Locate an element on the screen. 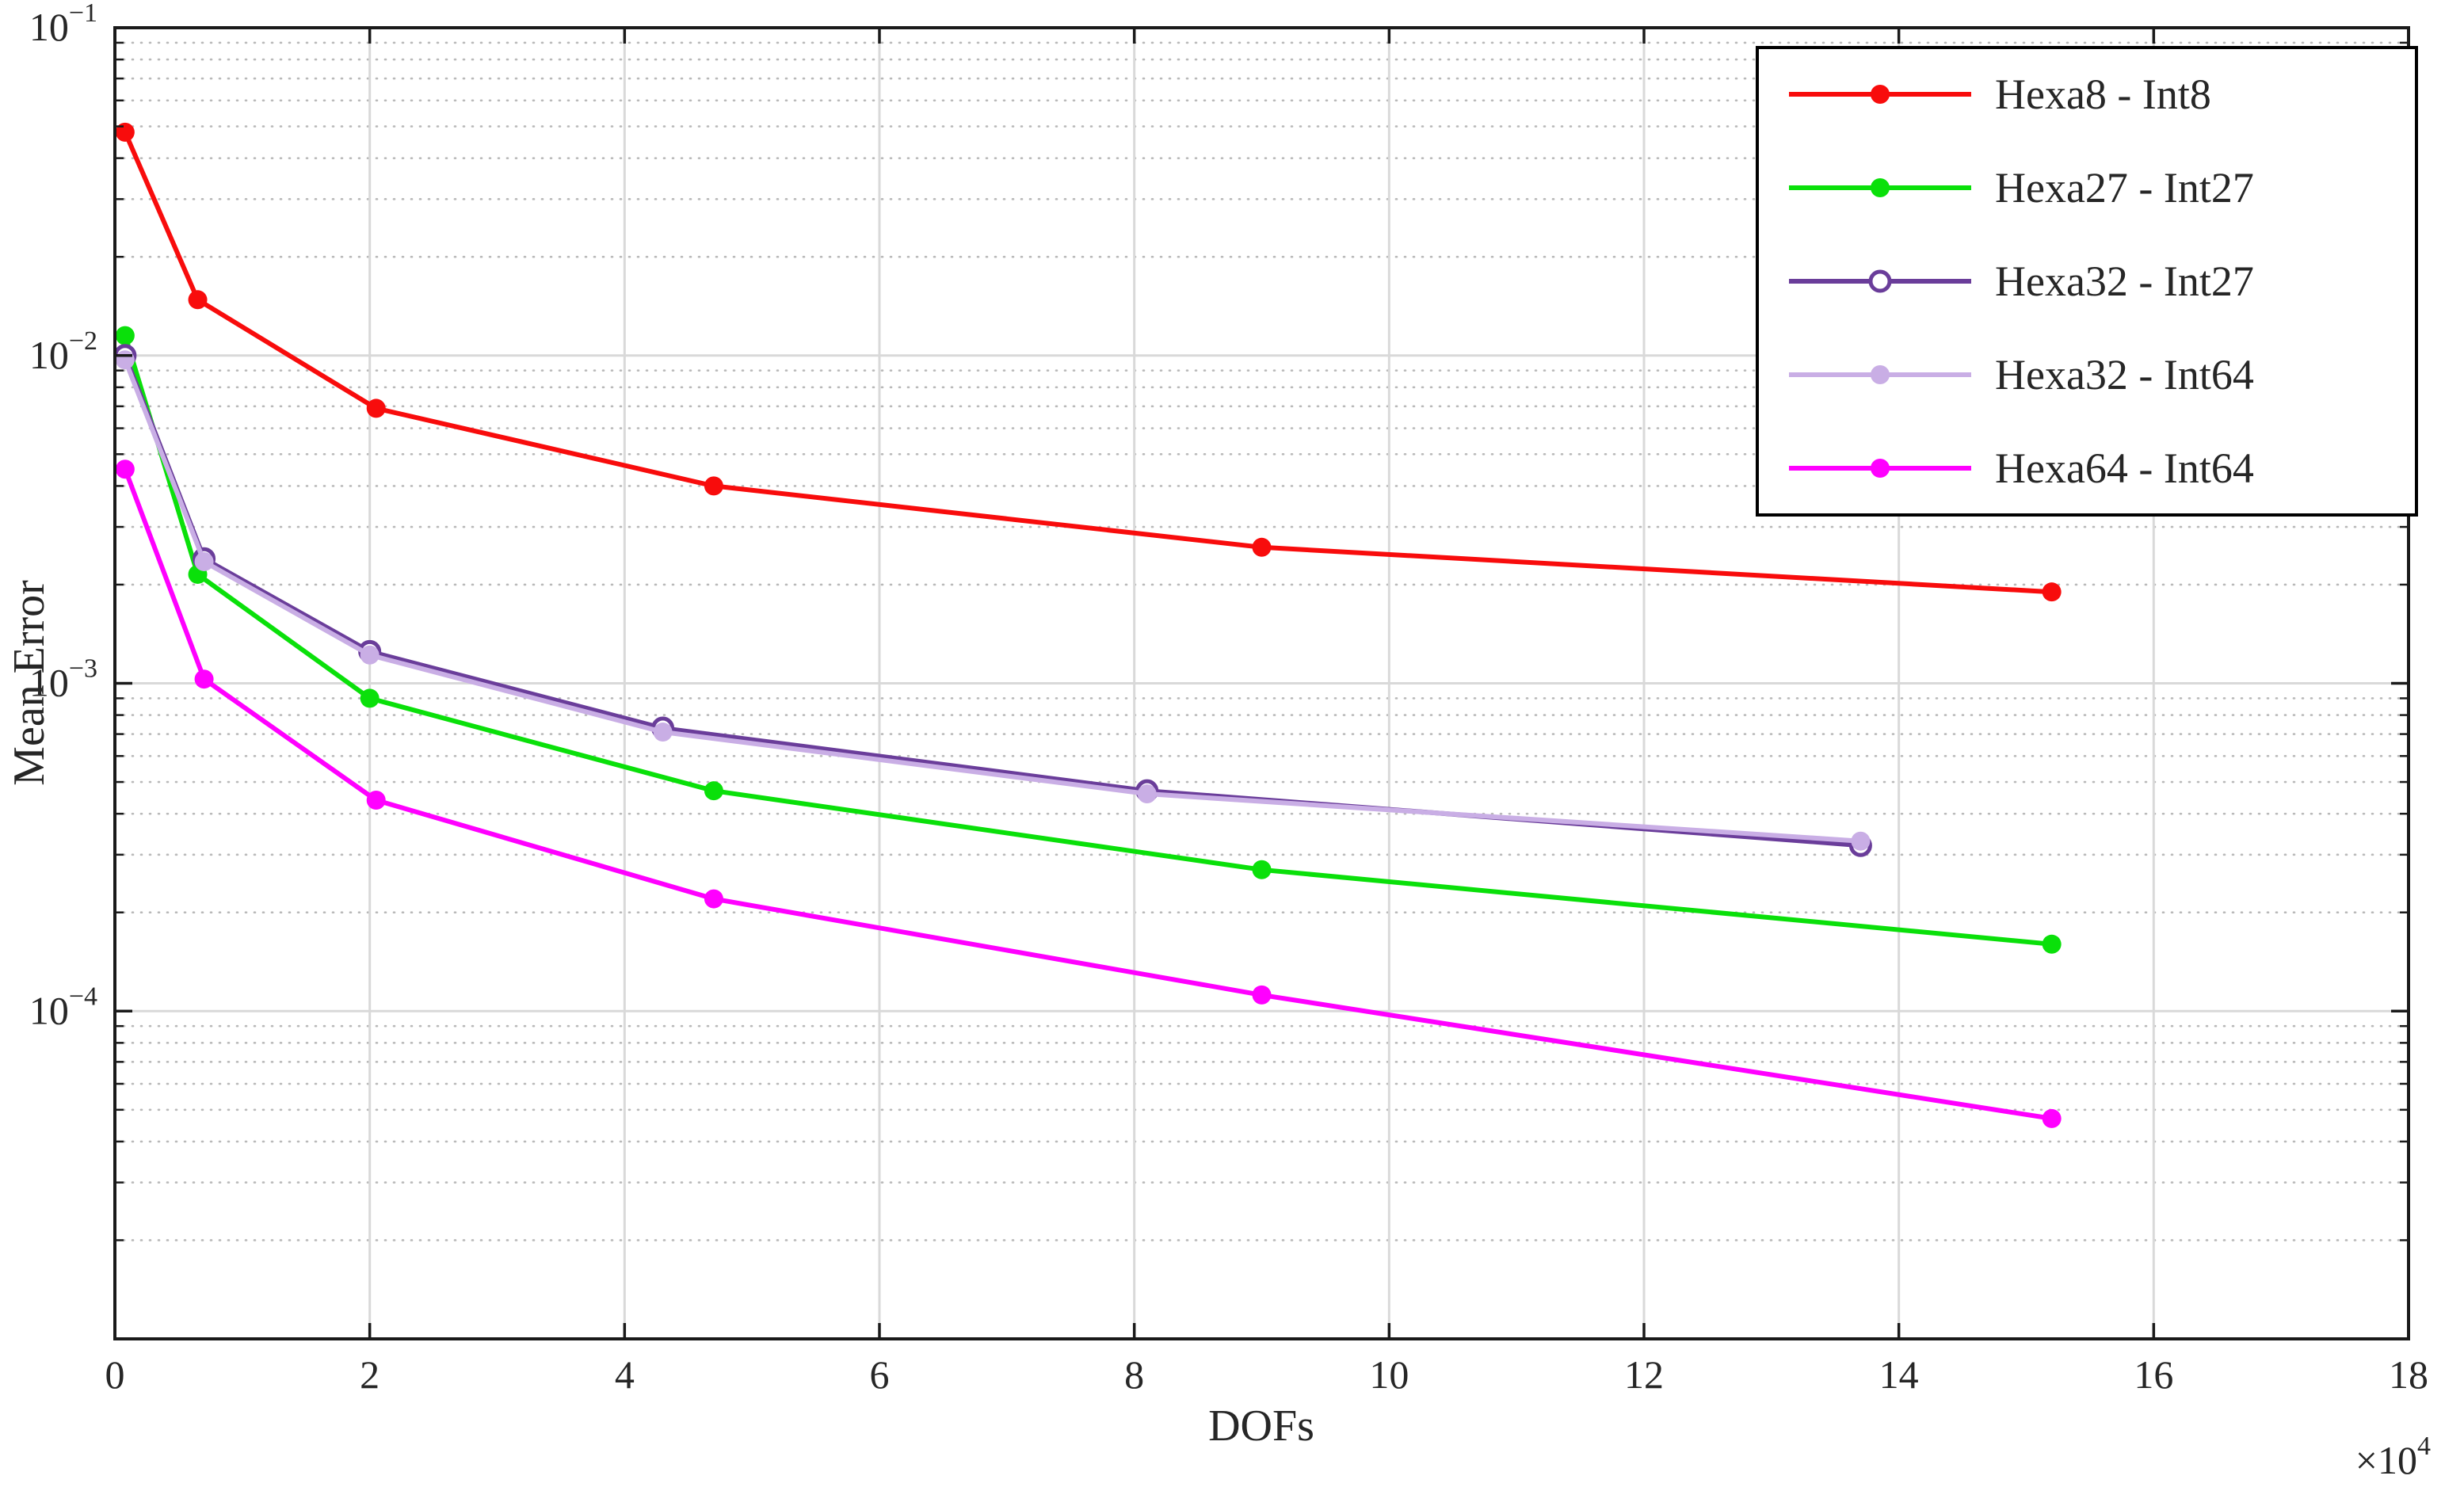  x-tick-label: 0 is located at coordinates (115, 1374).